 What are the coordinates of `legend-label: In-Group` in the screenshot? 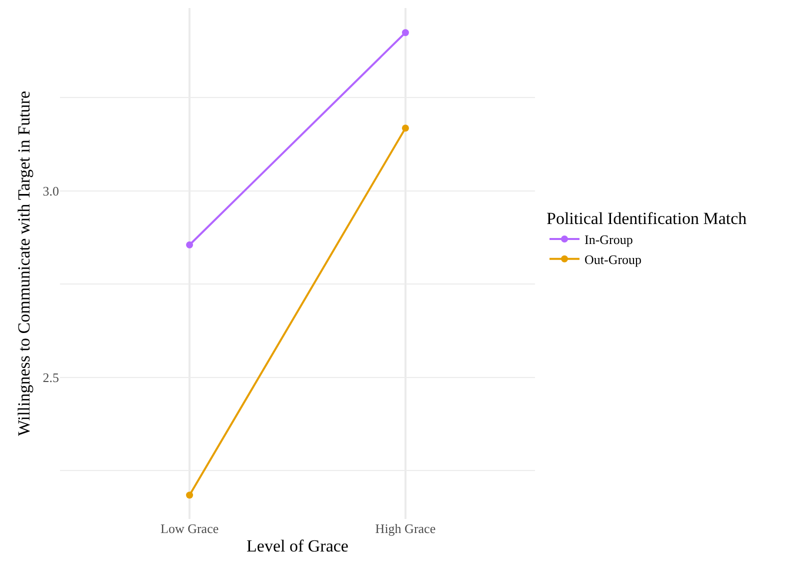 It's located at (608, 240).